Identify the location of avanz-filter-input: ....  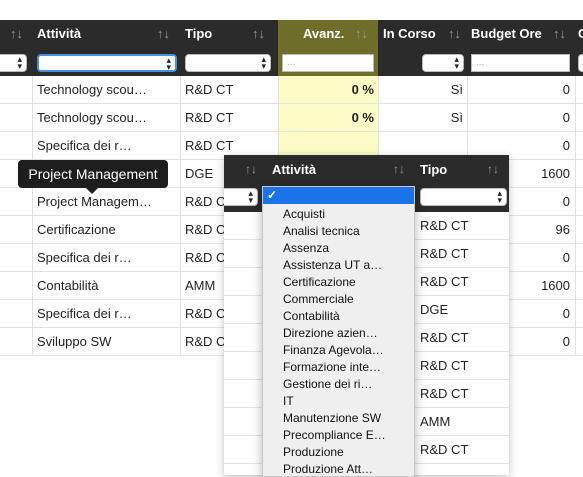
(328, 63).